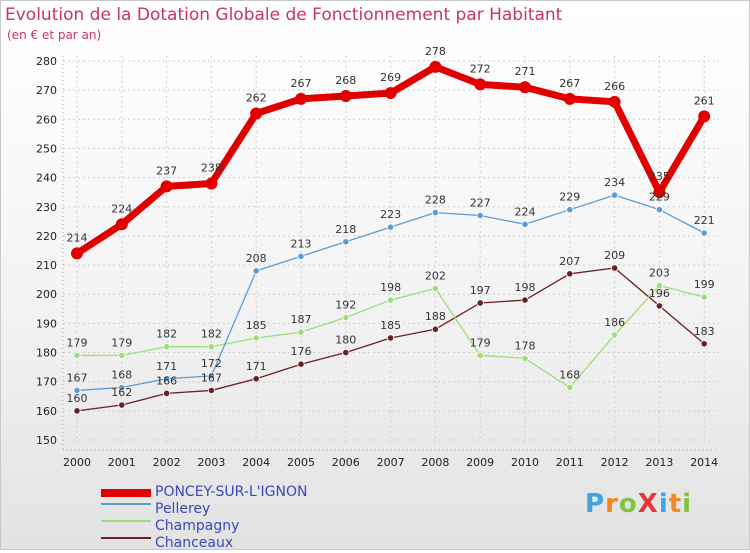  I want to click on y-tick-label: 200, so click(46, 294).